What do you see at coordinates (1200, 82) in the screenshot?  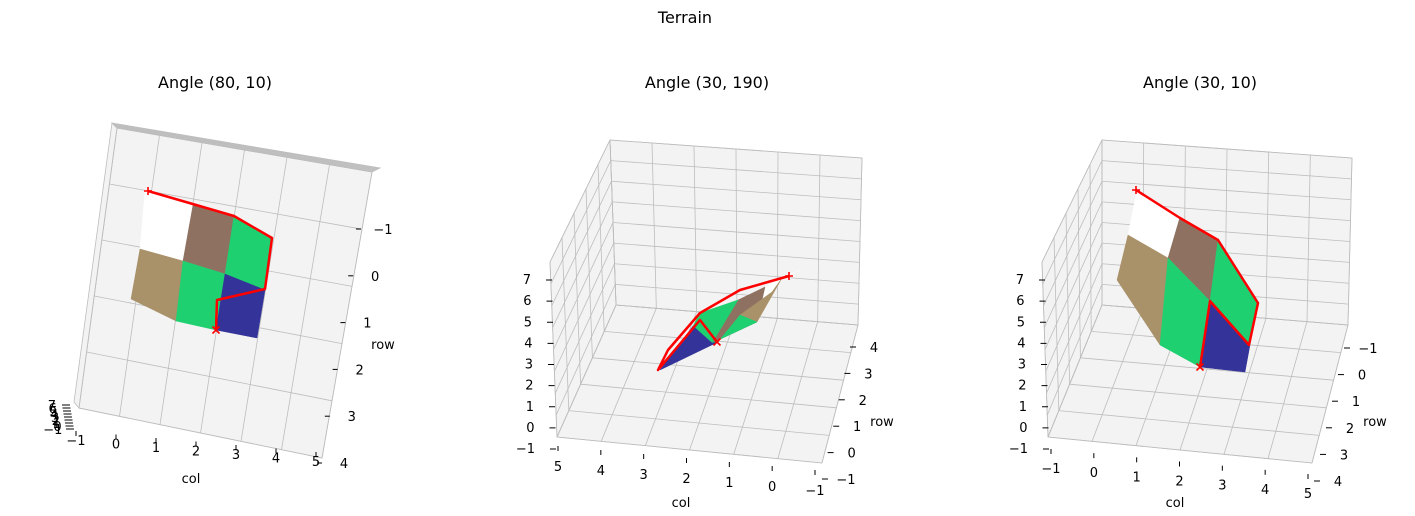 I see `subplot-title: Angle (30, 10)` at bounding box center [1200, 82].